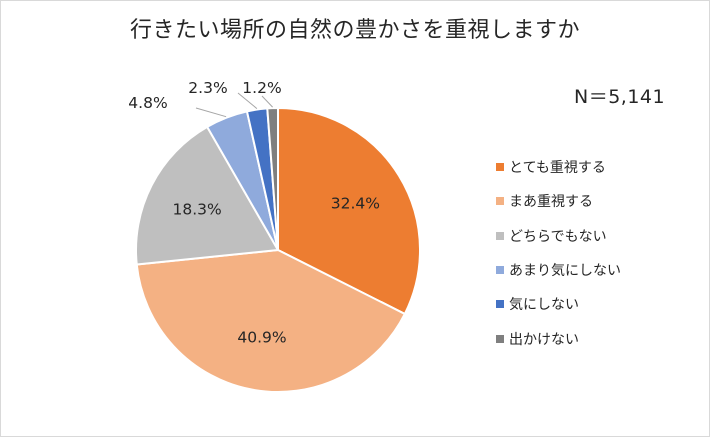 The image size is (710, 437). I want to click on sample-size-note: N＝5,141, so click(620, 97).